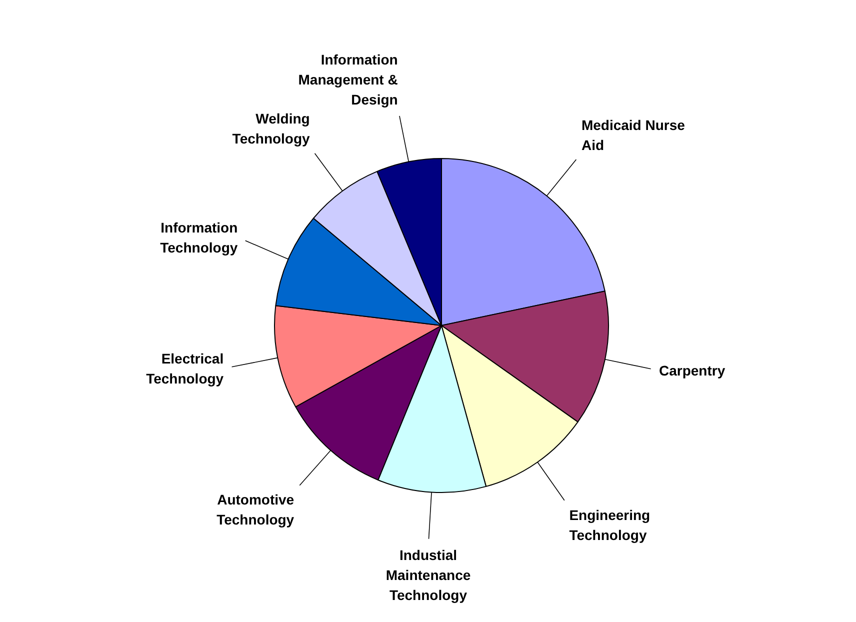  I want to click on slice-label: Information Technology, so click(199, 237).